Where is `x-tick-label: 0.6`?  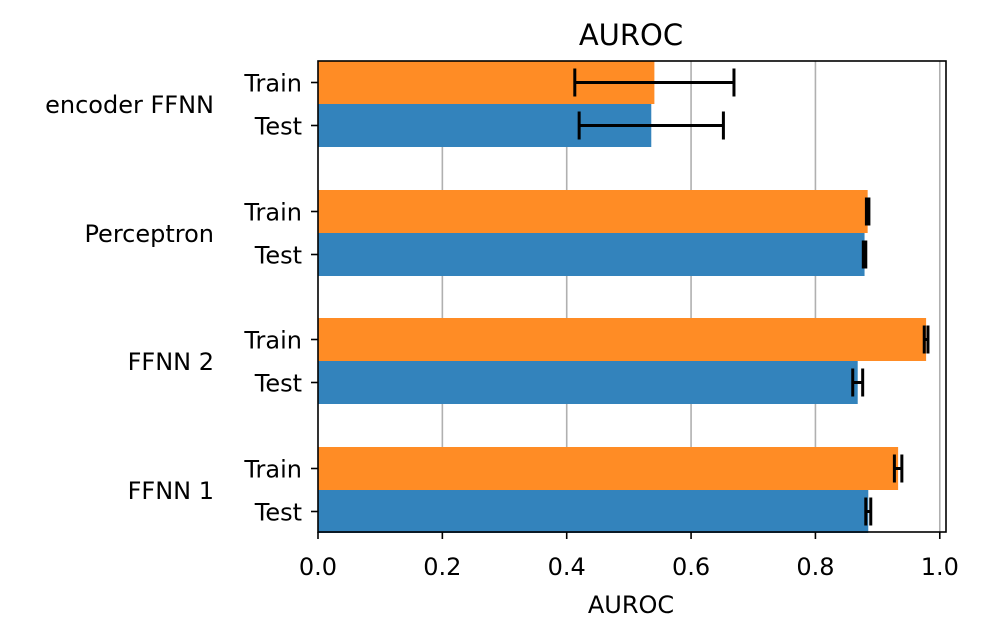 x-tick-label: 0.6 is located at coordinates (691, 567).